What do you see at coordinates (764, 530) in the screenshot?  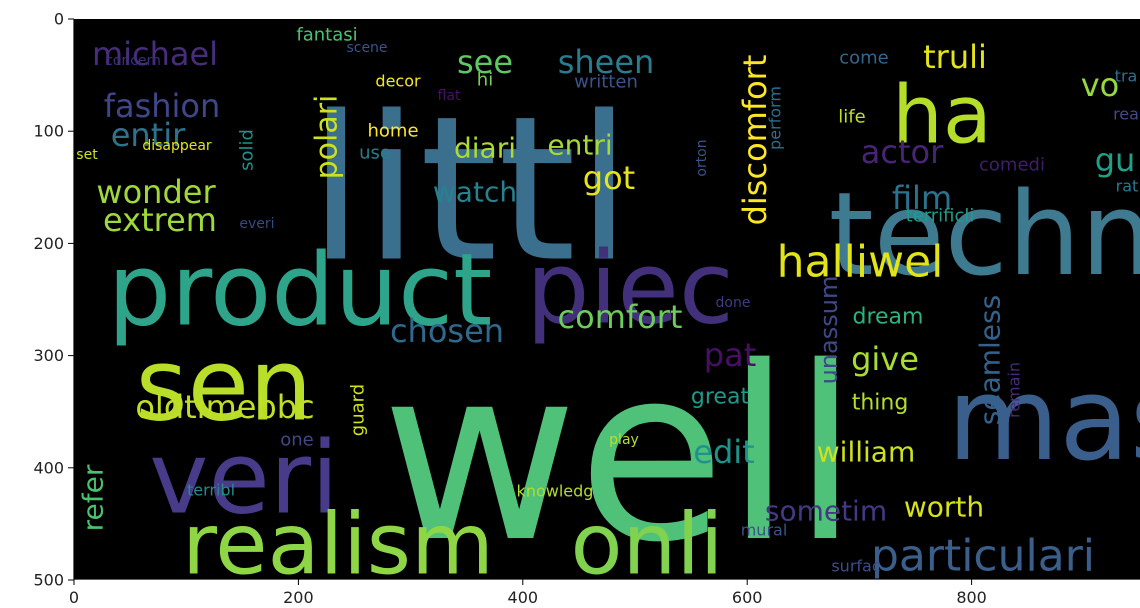 I see `word-mural: mural` at bounding box center [764, 530].